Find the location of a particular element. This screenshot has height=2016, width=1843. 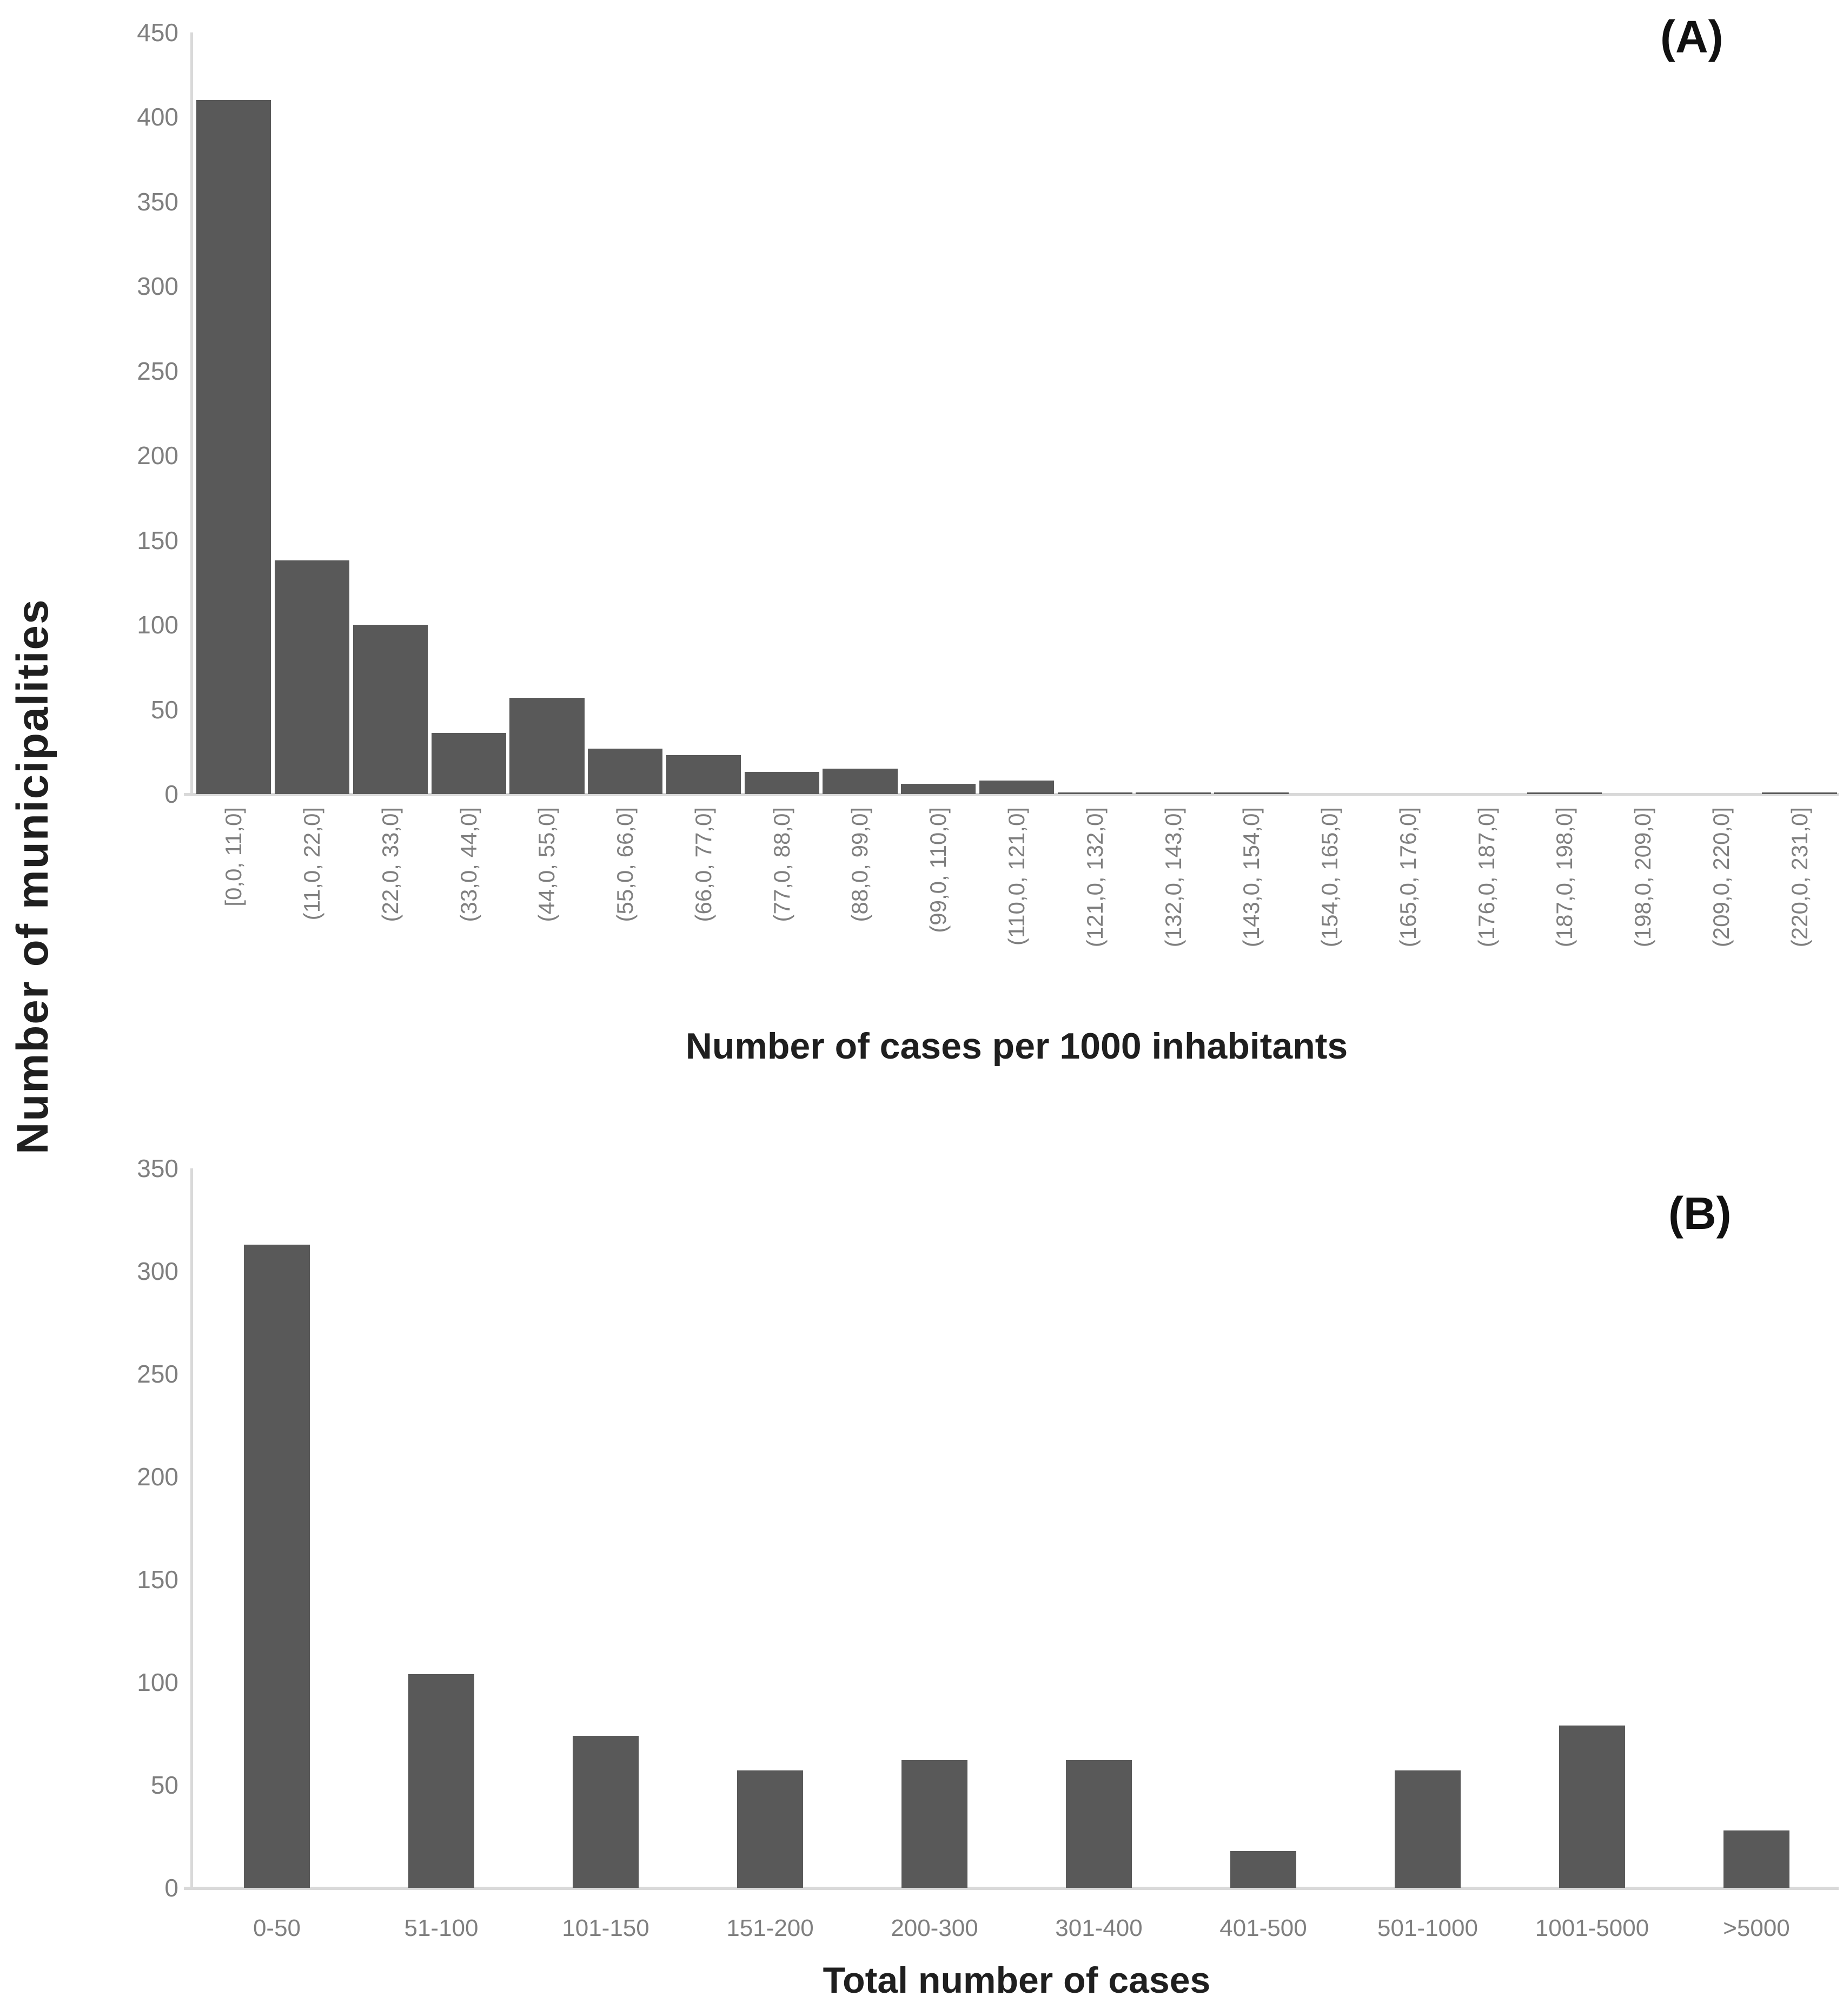

y-tick-label: 450 is located at coordinates (157, 32).